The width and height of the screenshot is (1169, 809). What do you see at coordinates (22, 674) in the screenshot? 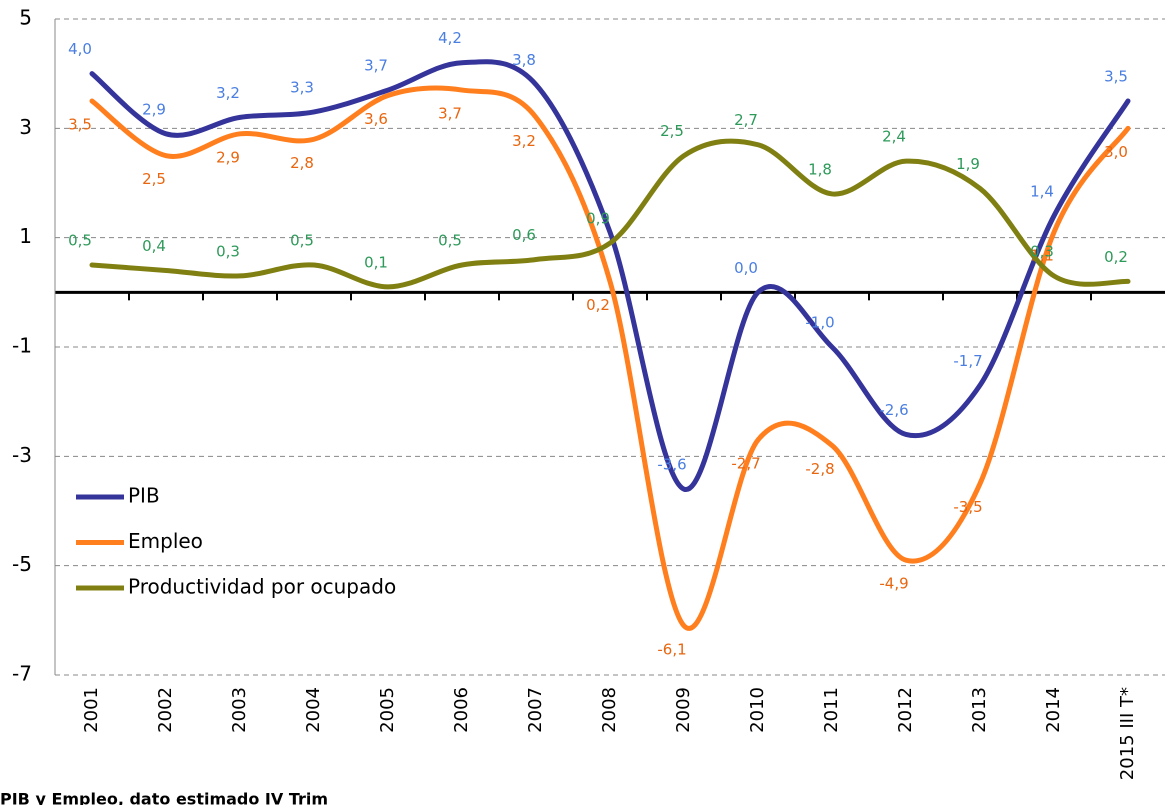
I see `y-tick-label: -7` at bounding box center [22, 674].